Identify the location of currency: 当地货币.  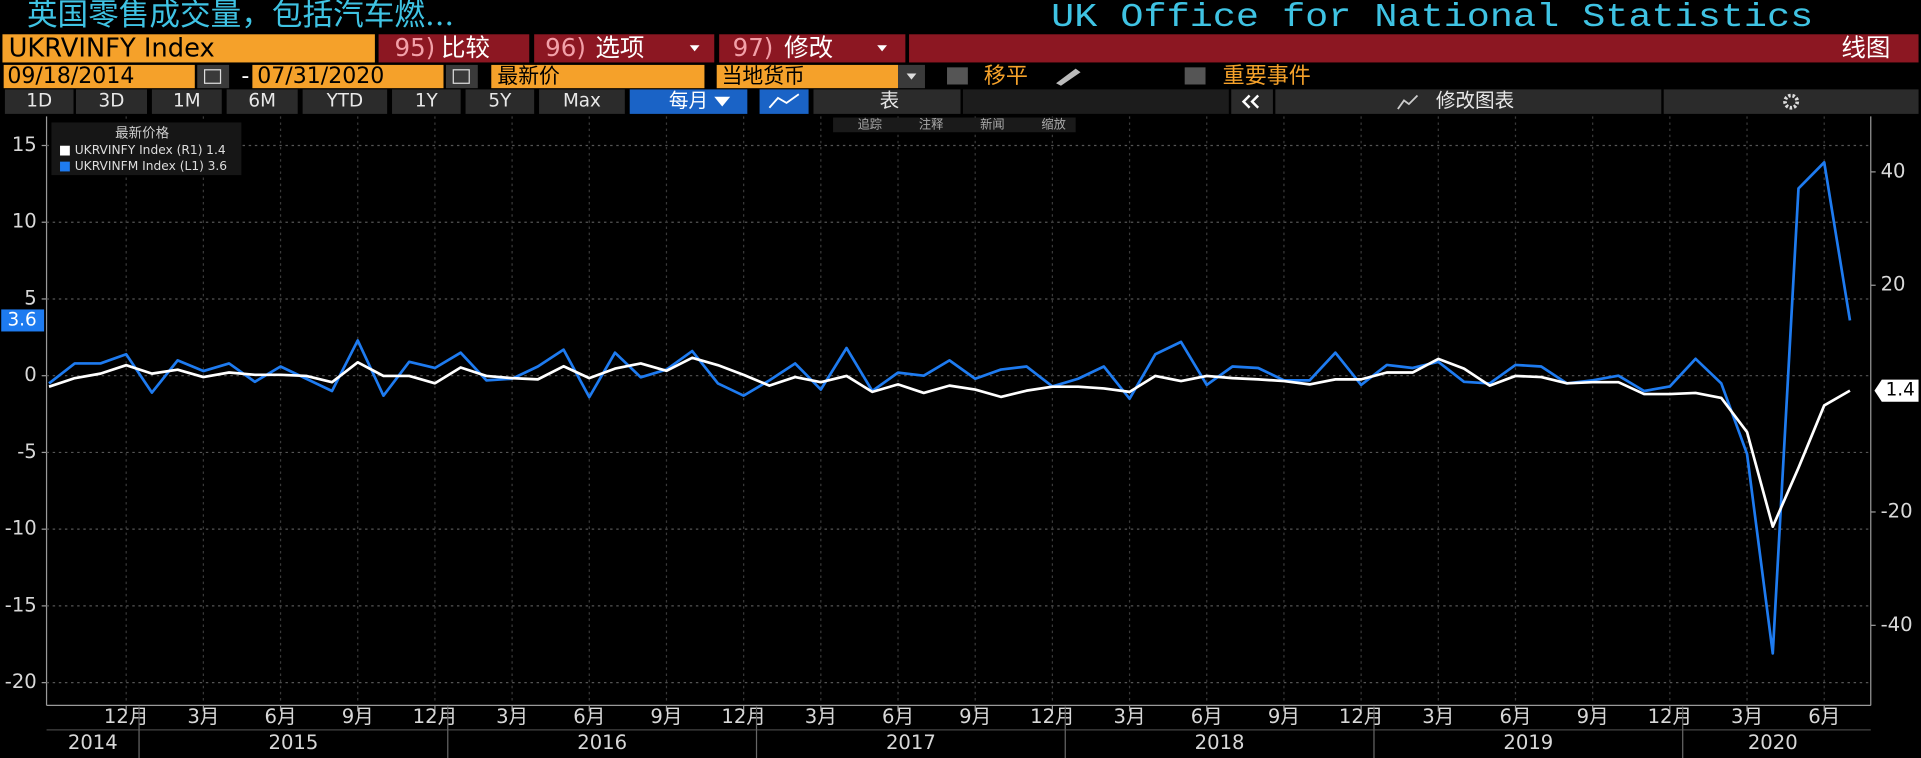
(763, 76).